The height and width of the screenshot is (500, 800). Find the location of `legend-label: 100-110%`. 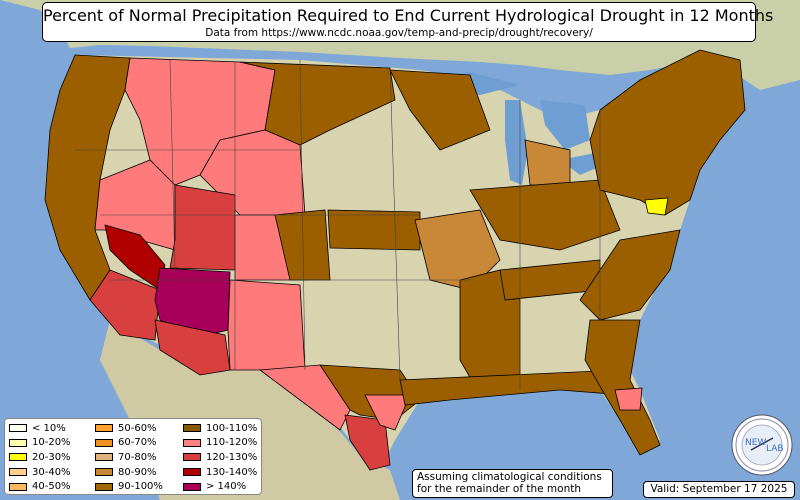

legend-label: 100-110% is located at coordinates (232, 428).